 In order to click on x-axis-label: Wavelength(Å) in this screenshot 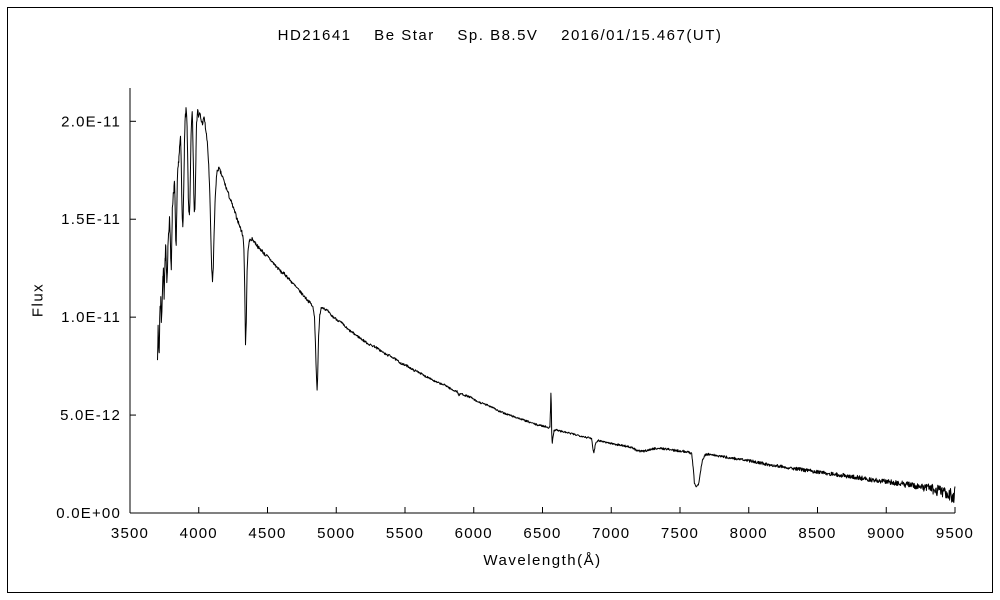, I will do `click(542, 560)`.